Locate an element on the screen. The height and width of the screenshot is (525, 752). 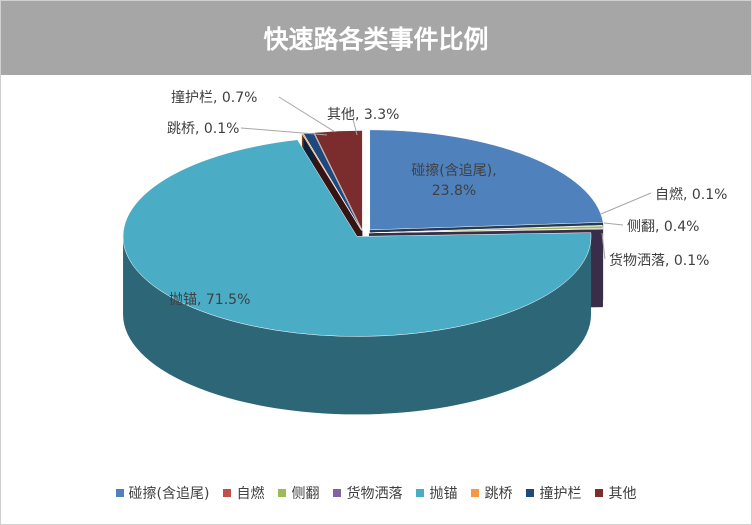
legend-item: 其他 is located at coordinates (615, 493).